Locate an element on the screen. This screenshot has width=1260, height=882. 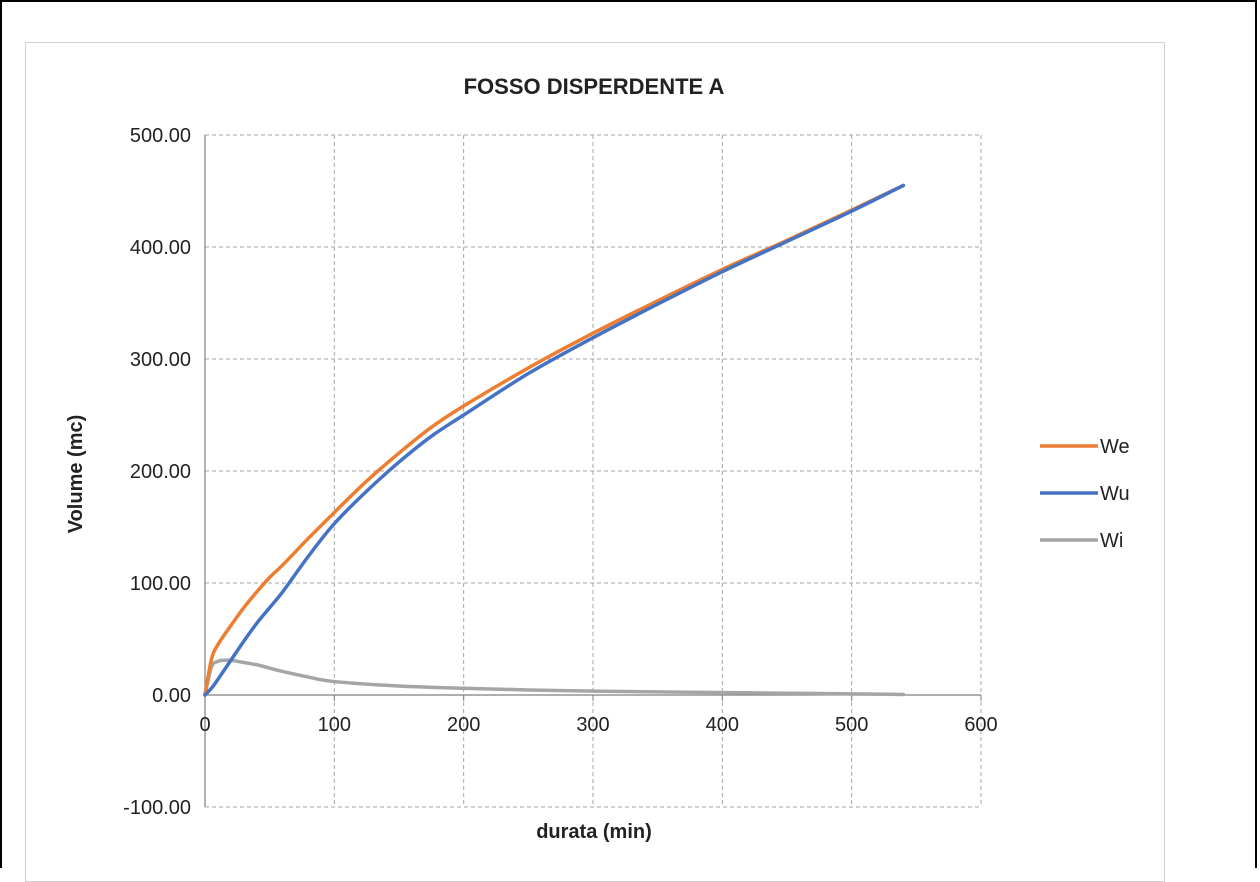
legend-label-wu: Wu is located at coordinates (1115, 494).